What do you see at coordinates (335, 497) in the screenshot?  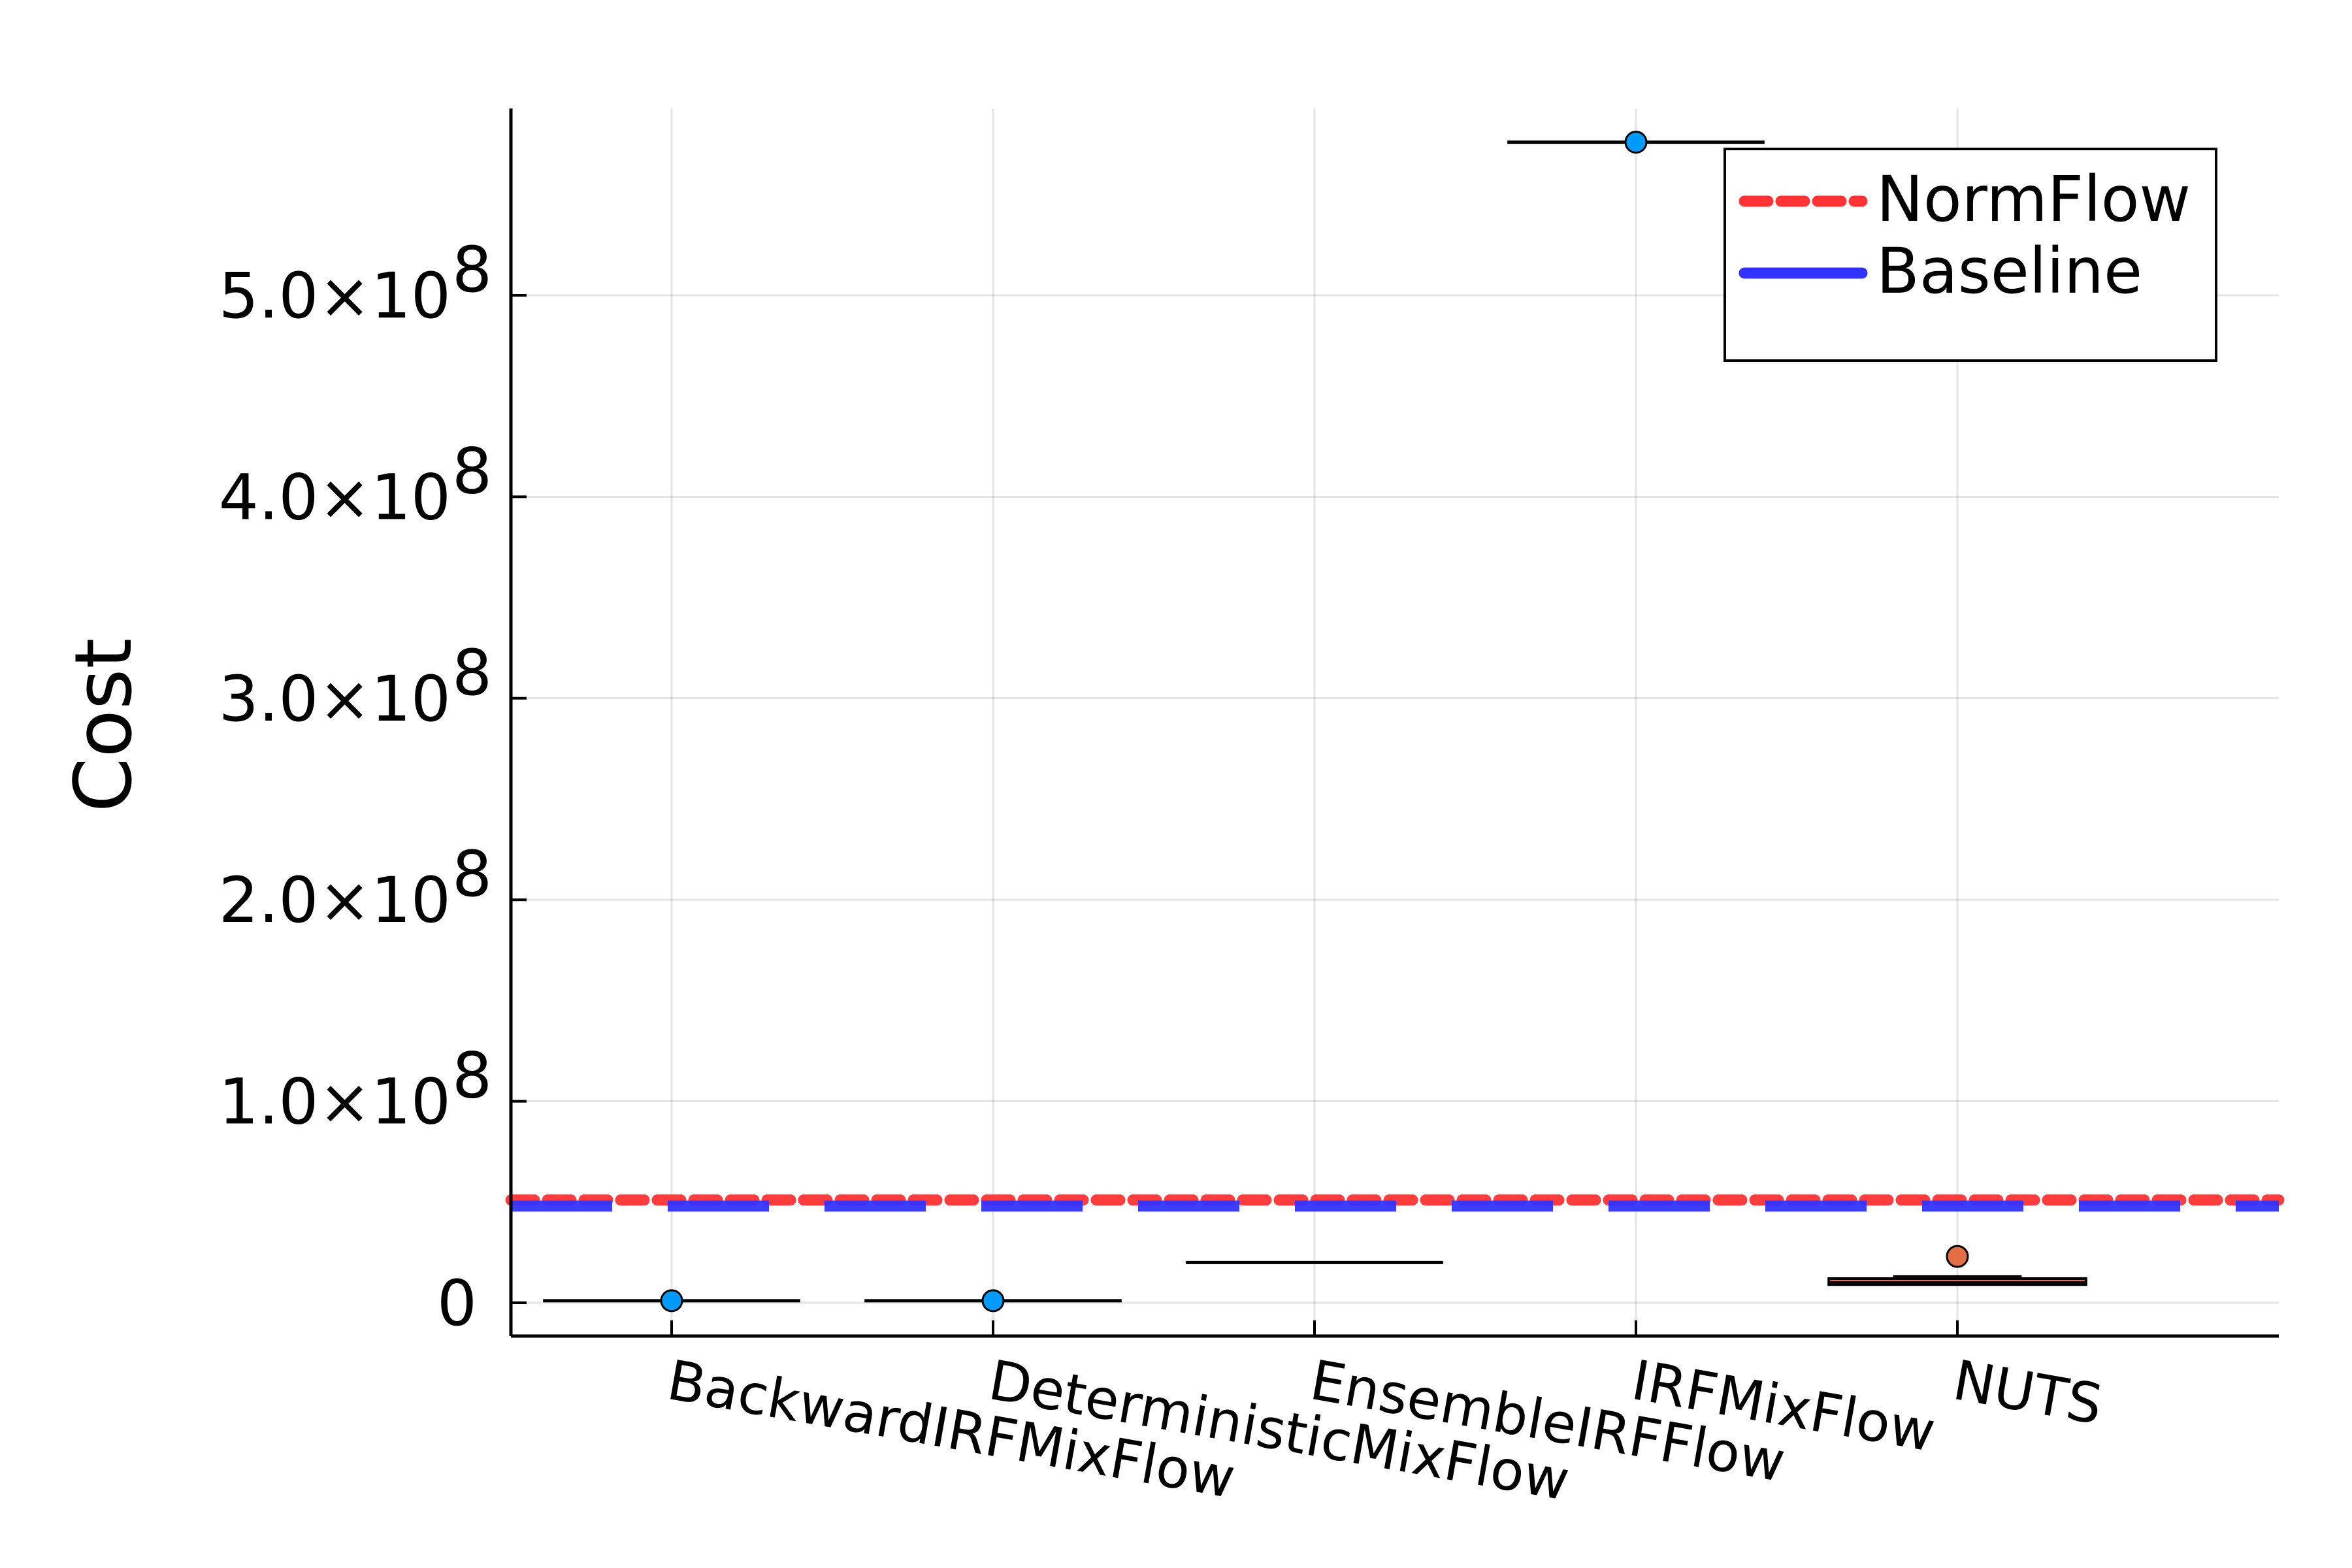 I see `y-tick-label: 4.0×10` at bounding box center [335, 497].